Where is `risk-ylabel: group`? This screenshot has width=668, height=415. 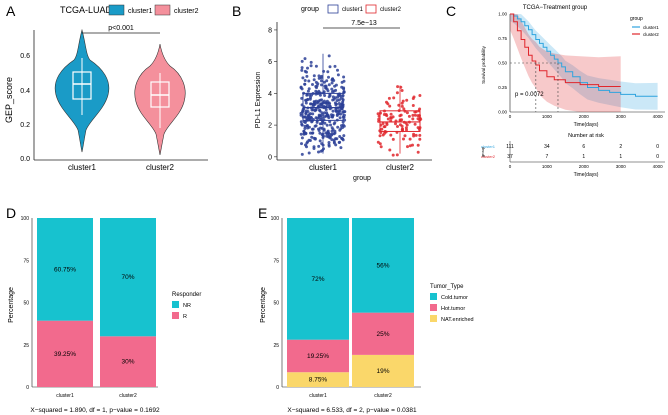
risk-ylabel: group is located at coordinates (482, 151).